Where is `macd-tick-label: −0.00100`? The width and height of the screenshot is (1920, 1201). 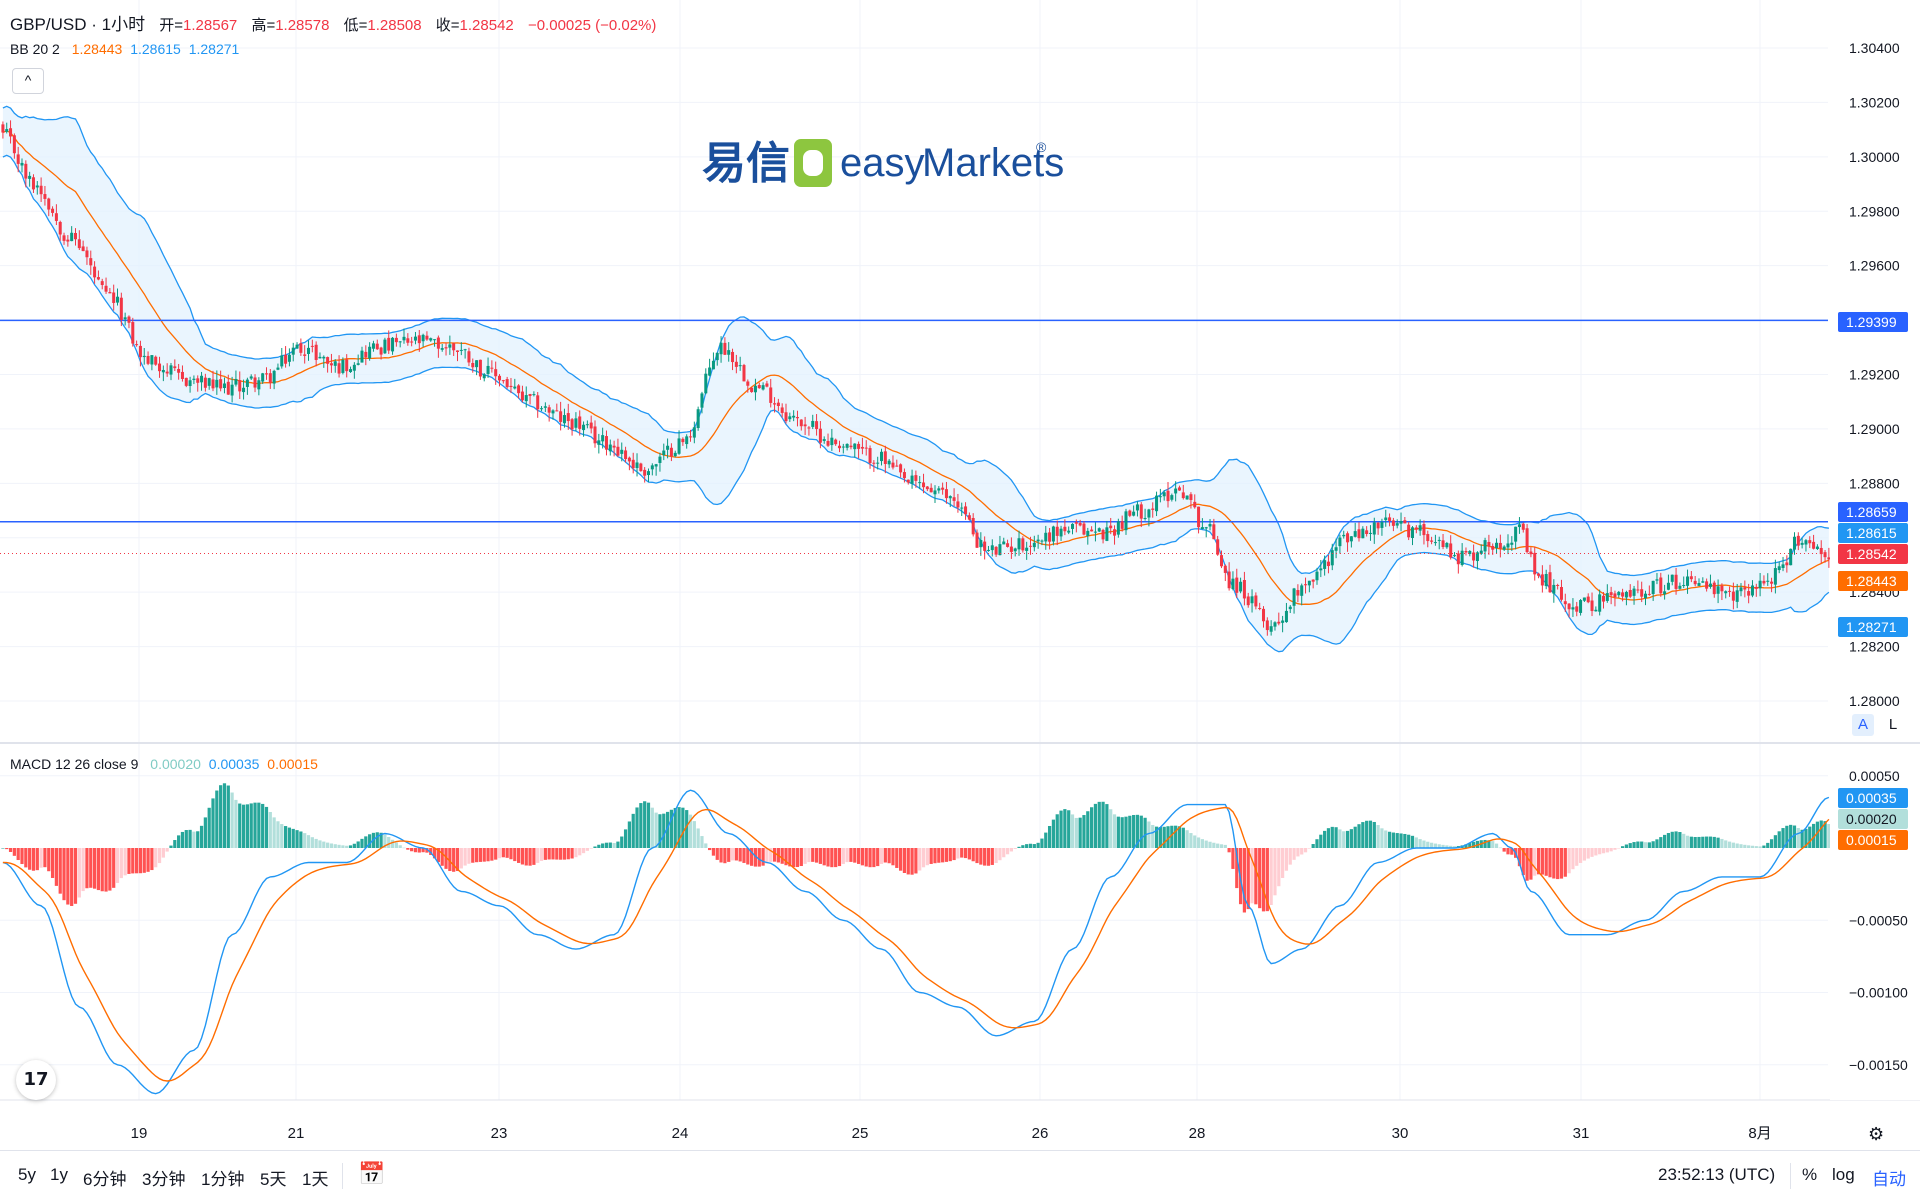
macd-tick-label: −0.00100 is located at coordinates (1878, 993).